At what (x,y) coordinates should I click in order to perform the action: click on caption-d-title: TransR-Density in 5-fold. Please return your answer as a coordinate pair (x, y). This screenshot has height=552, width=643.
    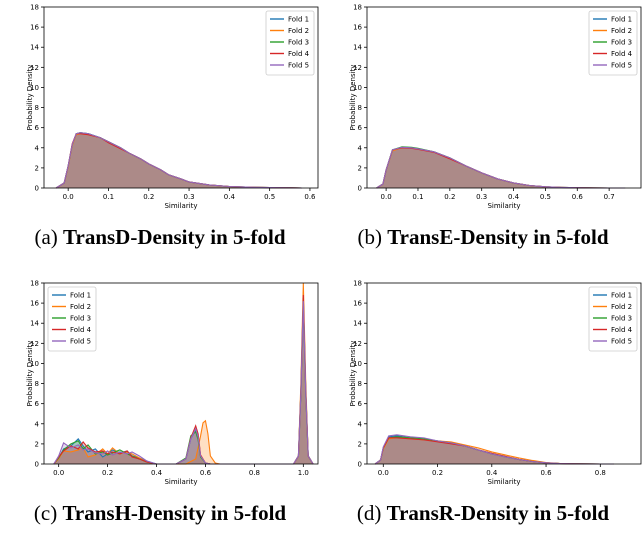
    Looking at the image, I should click on (498, 513).